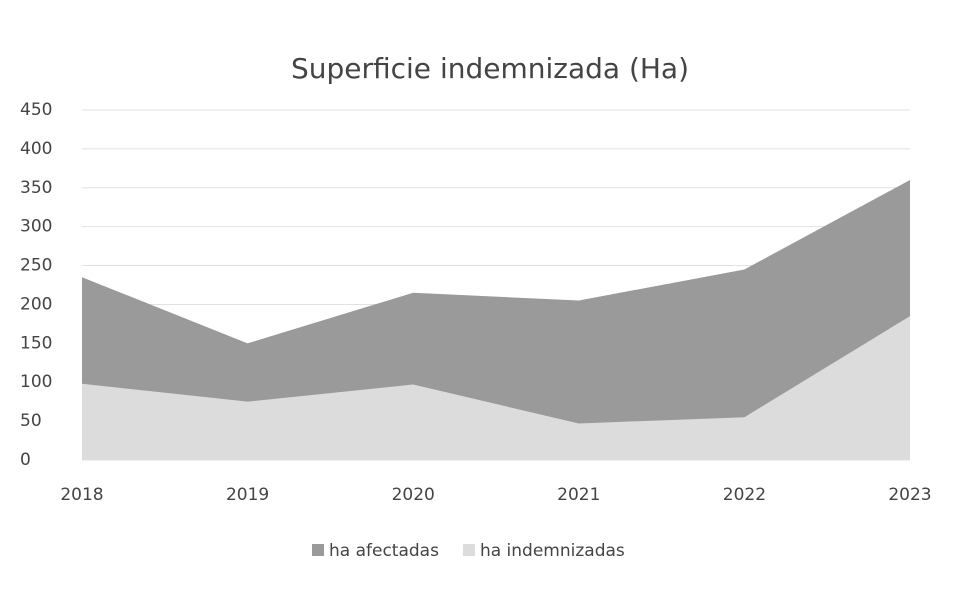 Image resolution: width=959 pixels, height=593 pixels. I want to click on chart-title: Superficie indemnizada (Ha), so click(490, 68).